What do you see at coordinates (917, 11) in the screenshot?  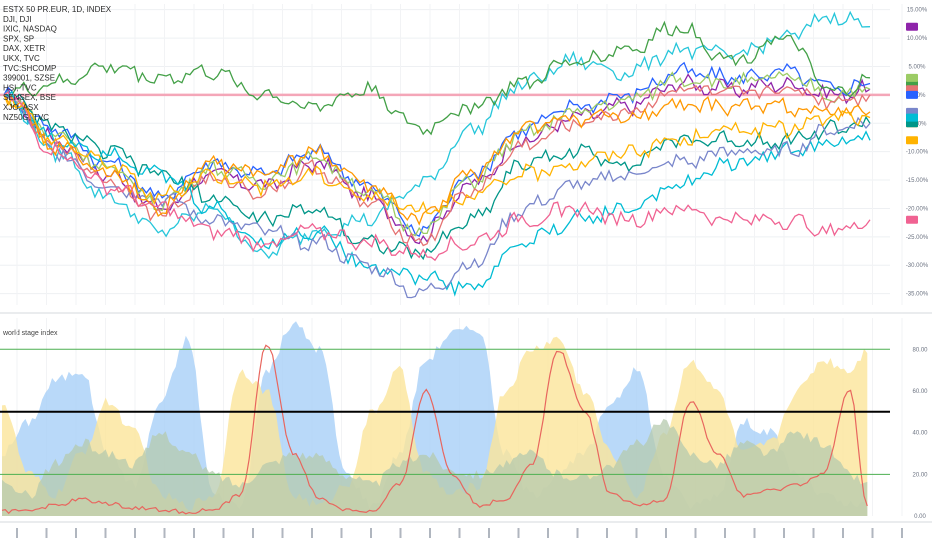 I see `top-y-tick-label: 15.00%` at bounding box center [917, 11].